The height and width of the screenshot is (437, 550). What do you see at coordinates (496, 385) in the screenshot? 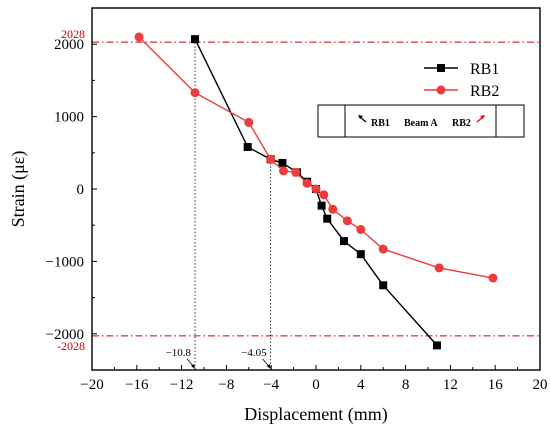
I see `x-tick-label-9: 16` at bounding box center [496, 385].